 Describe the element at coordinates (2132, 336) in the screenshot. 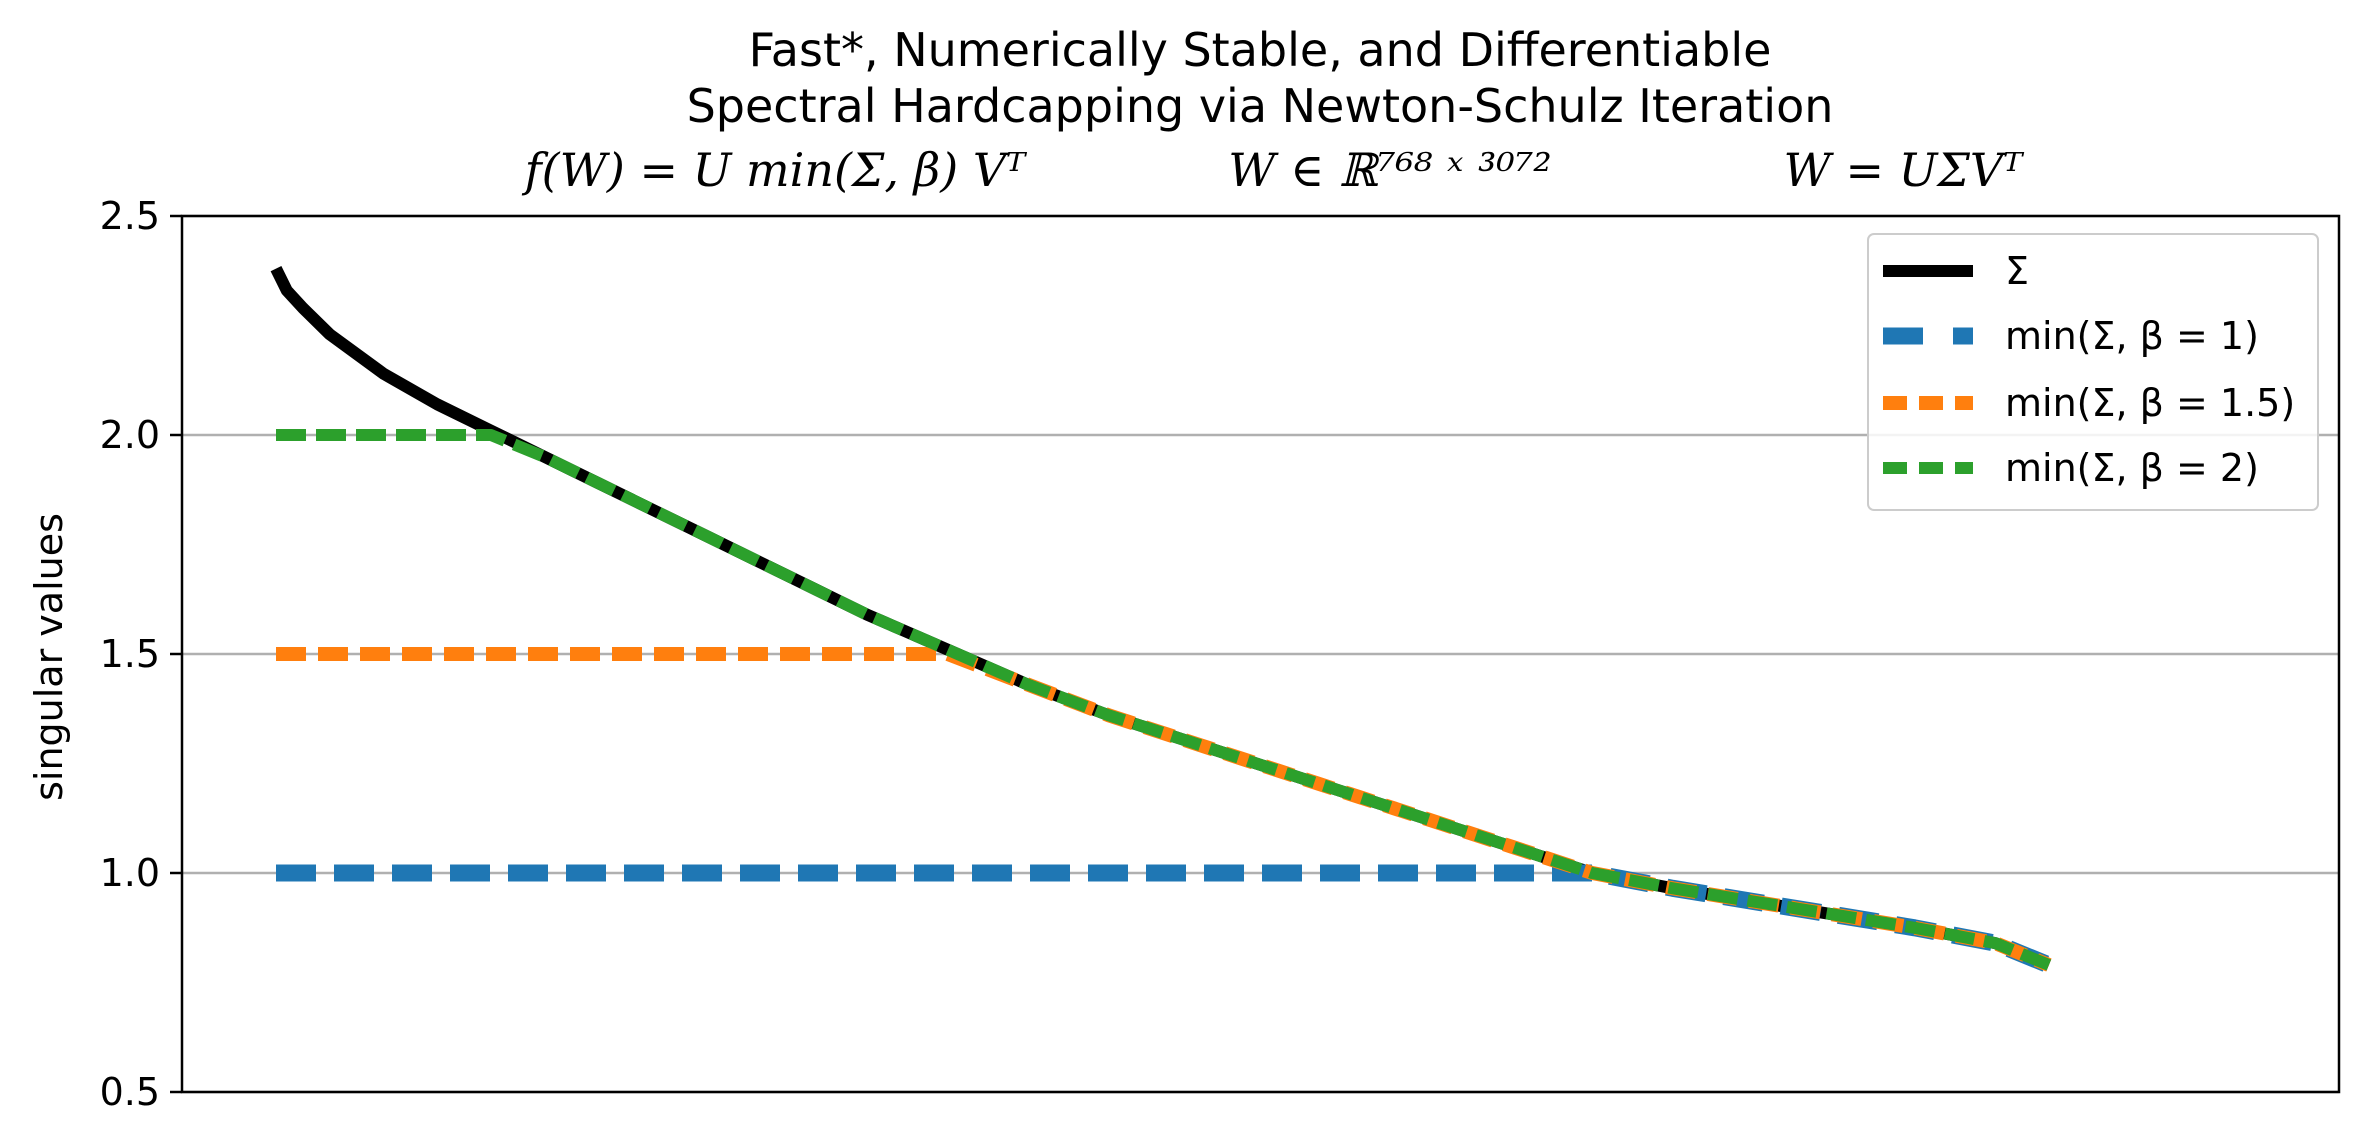

I see `legend-label-1: min(Σ, β = 1)` at that location.